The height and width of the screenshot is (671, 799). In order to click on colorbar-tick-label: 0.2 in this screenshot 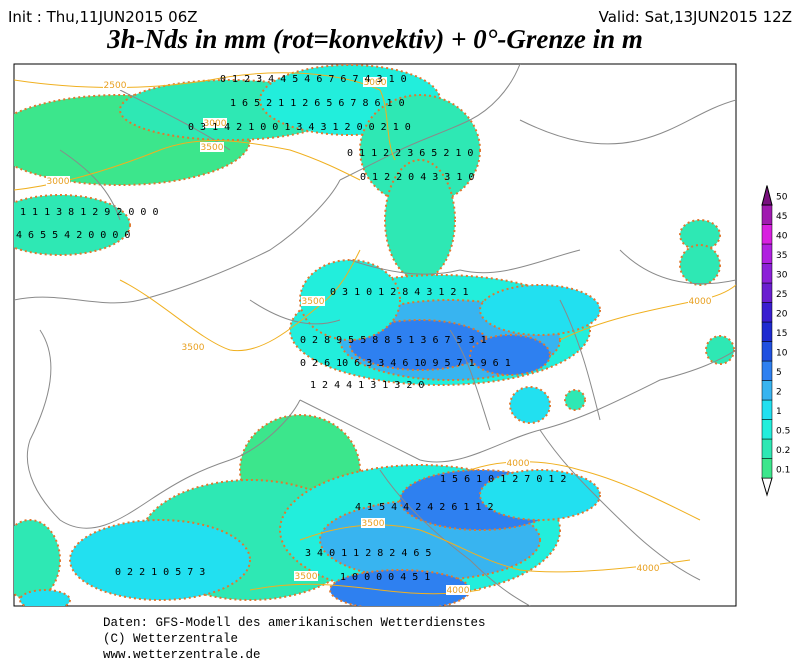, I will do `click(783, 451)`.